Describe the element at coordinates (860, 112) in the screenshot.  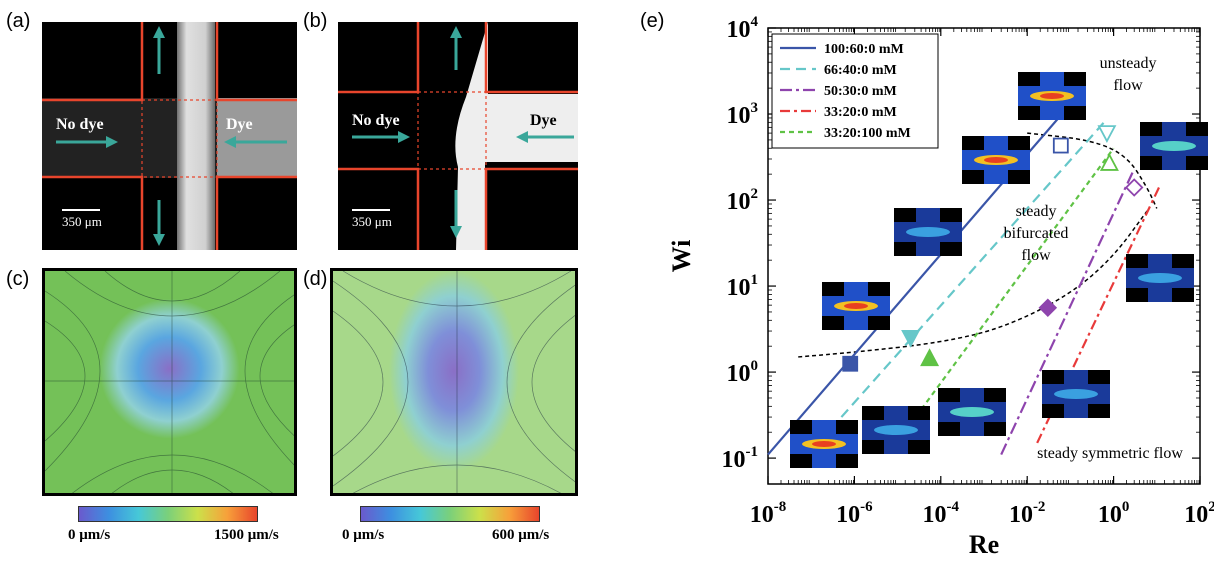
I see `legend-entry: 33:20:0 mM` at that location.